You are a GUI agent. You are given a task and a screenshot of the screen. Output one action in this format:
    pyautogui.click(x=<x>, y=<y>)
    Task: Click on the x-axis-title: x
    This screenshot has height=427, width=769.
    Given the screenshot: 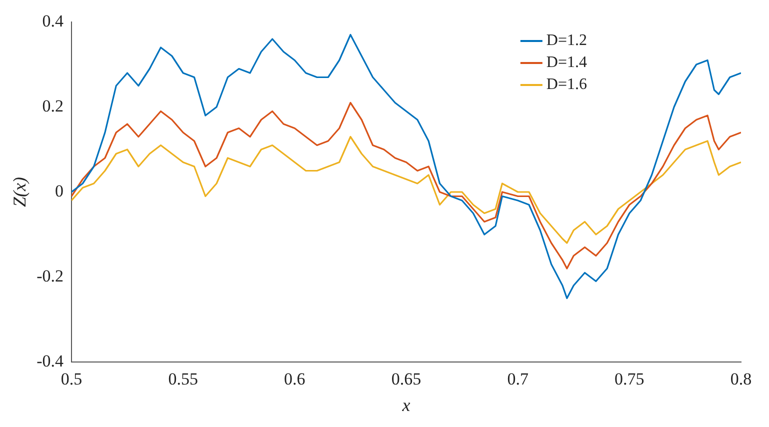 What is the action you would take?
    pyautogui.click(x=405, y=404)
    